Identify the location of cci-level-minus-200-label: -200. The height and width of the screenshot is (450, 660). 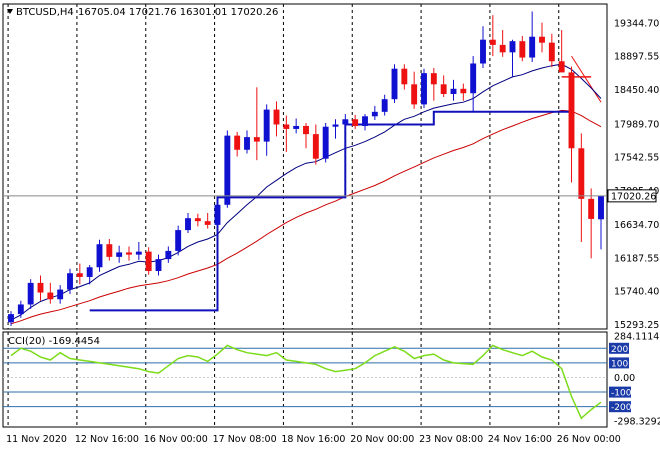
(621, 408).